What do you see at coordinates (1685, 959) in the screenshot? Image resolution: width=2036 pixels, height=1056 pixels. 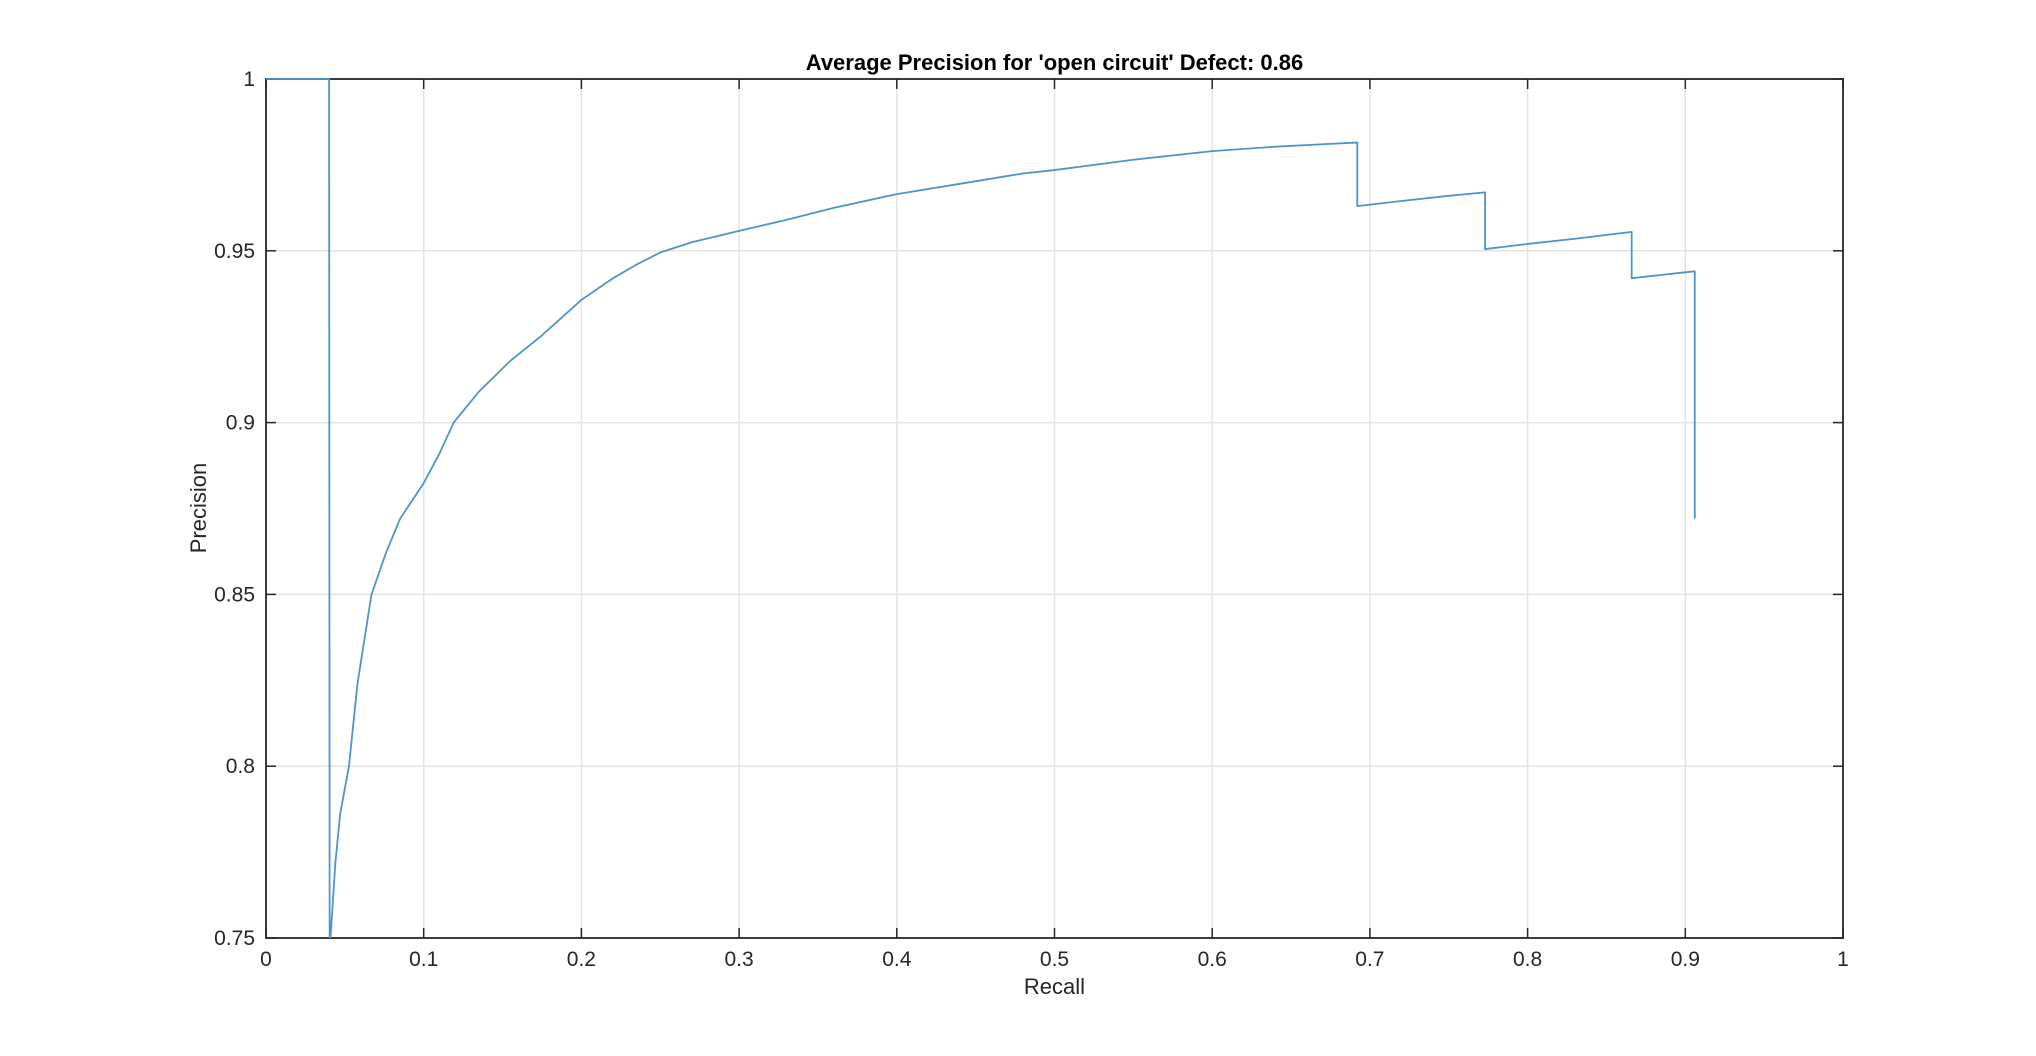 I see `x-tick-label: 0.9` at bounding box center [1685, 959].